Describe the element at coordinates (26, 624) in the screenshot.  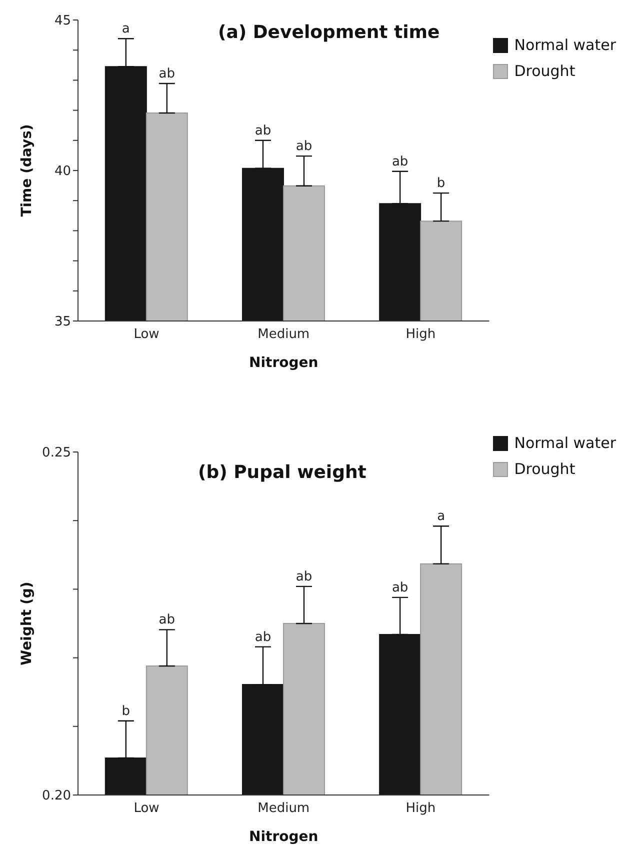
I see `y-axis-title: Weight (g)` at that location.